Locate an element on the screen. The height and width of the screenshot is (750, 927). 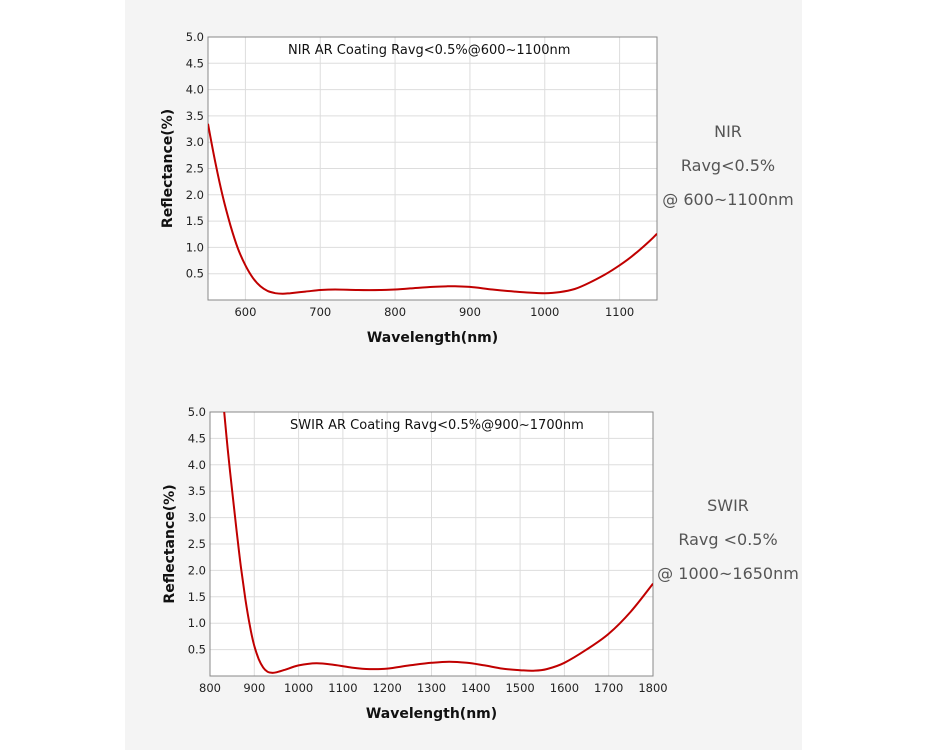
nir-y-tick-label: 2.5 is located at coordinates (195, 169).